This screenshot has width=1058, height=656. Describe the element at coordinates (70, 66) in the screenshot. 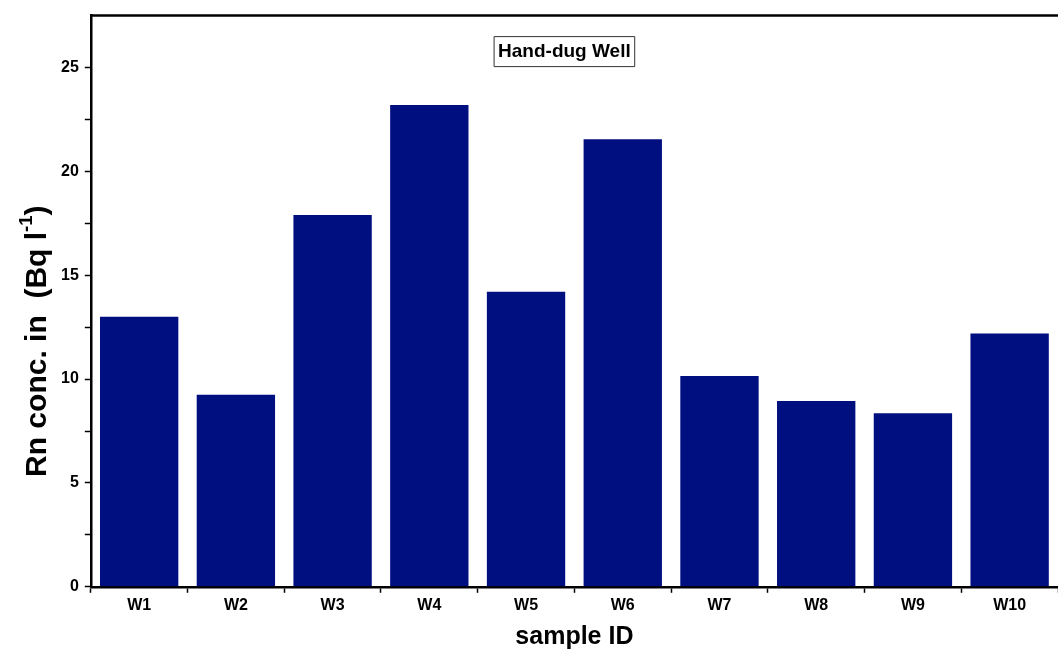

I see `y-tick-label: 25` at that location.